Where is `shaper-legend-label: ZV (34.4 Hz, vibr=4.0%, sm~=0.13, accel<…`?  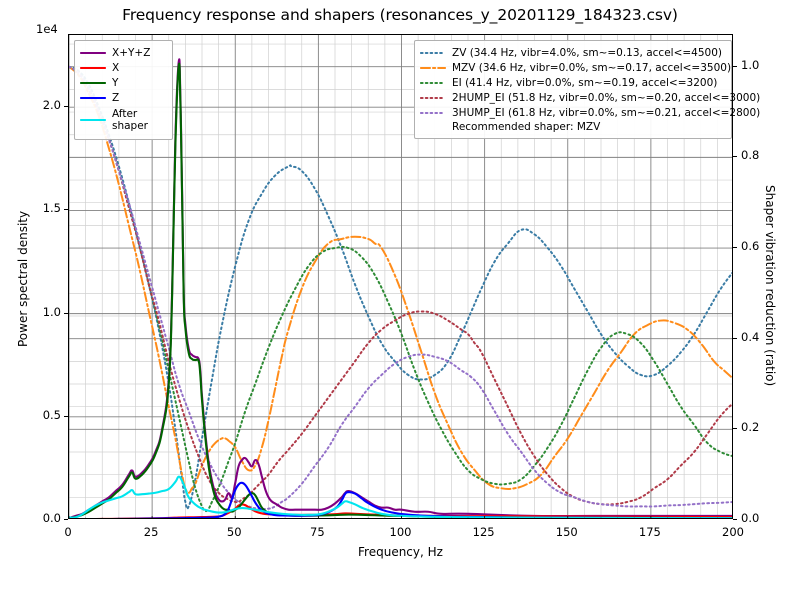 shaper-legend-label: ZV (34.4 Hz, vibr=4.0%, sm~=0.13, accel<… is located at coordinates (587, 52).